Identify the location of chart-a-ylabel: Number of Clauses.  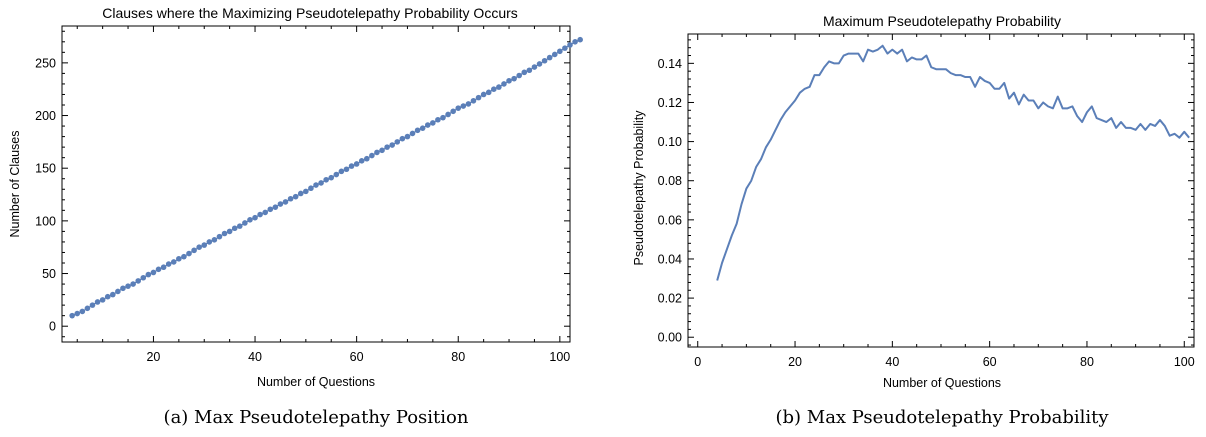
(15, 184).